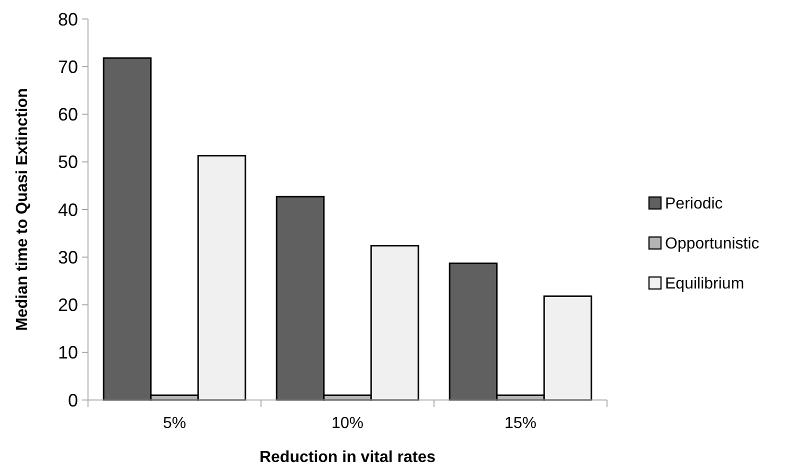 This screenshot has width=810, height=475. Describe the element at coordinates (694, 204) in the screenshot. I see `legend-label: Periodic` at that location.